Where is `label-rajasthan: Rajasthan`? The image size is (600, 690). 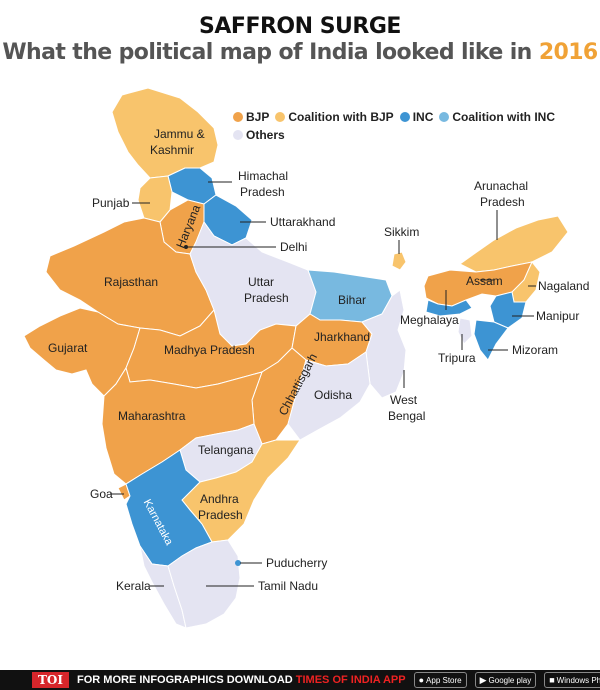
label-rajasthan: Rajasthan is located at coordinates (131, 282).